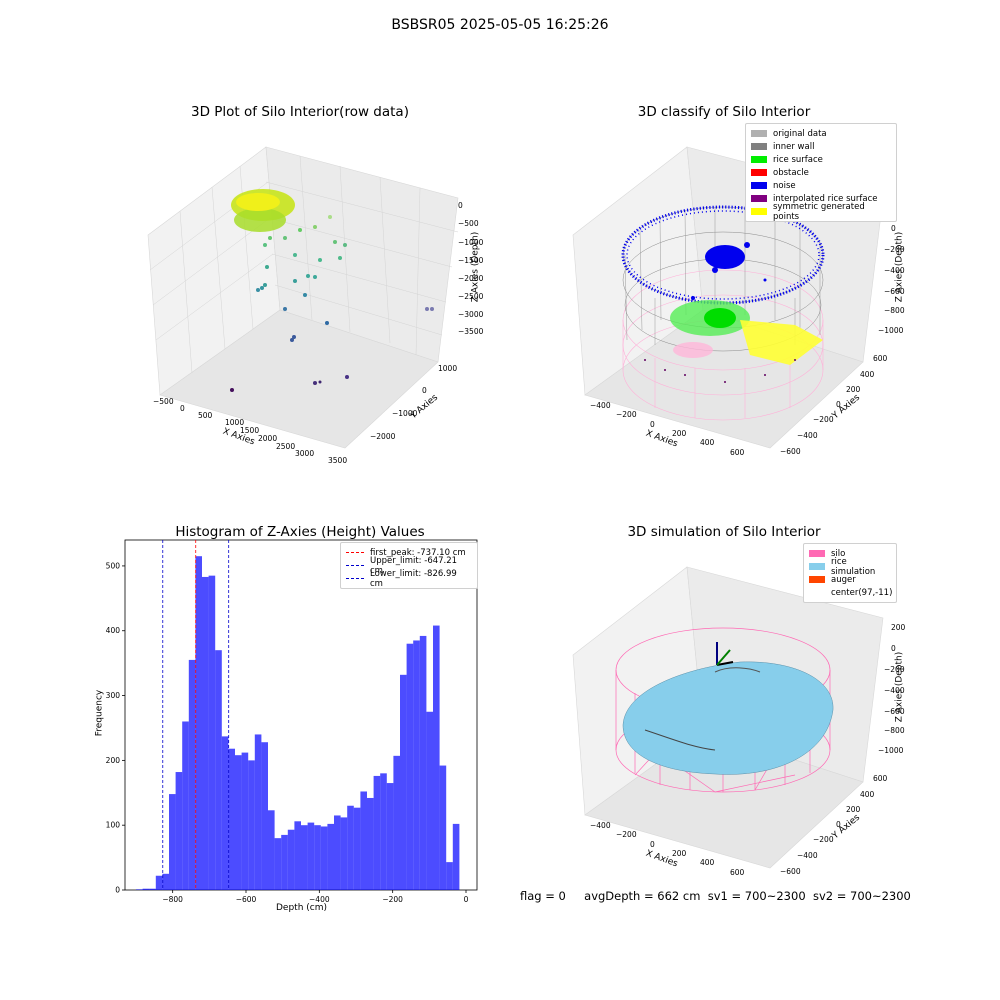 This screenshot has width=1000, height=1000. I want to click on classify-ytick-6: −600, so click(790, 451).